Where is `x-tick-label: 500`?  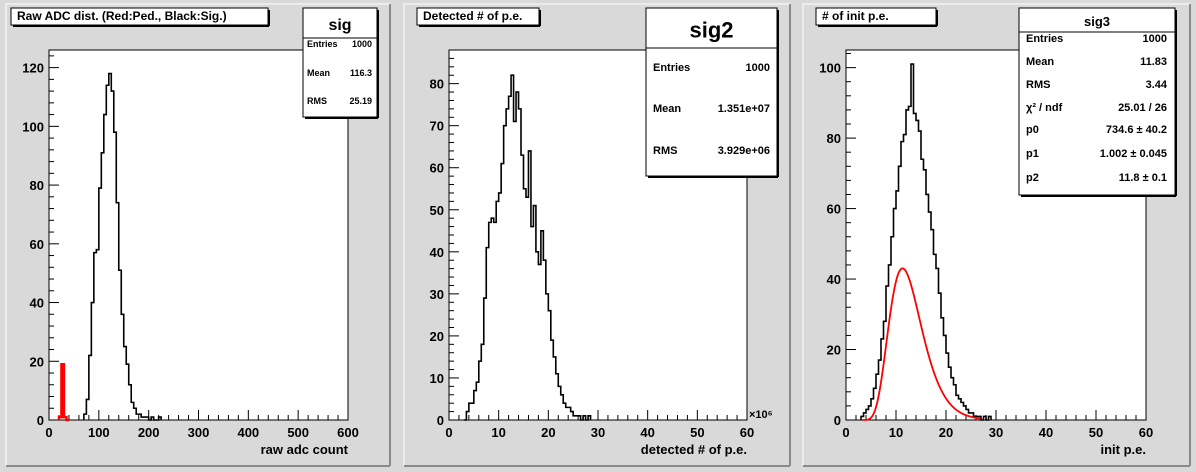 x-tick-label: 500 is located at coordinates (298, 432).